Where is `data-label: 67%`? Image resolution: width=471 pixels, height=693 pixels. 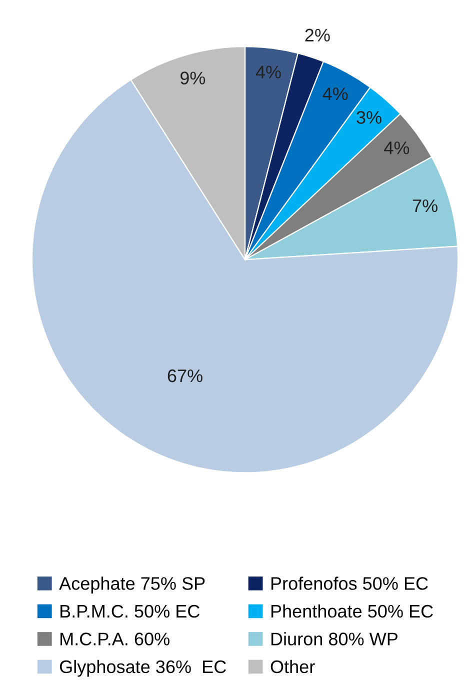 data-label: 67% is located at coordinates (185, 375).